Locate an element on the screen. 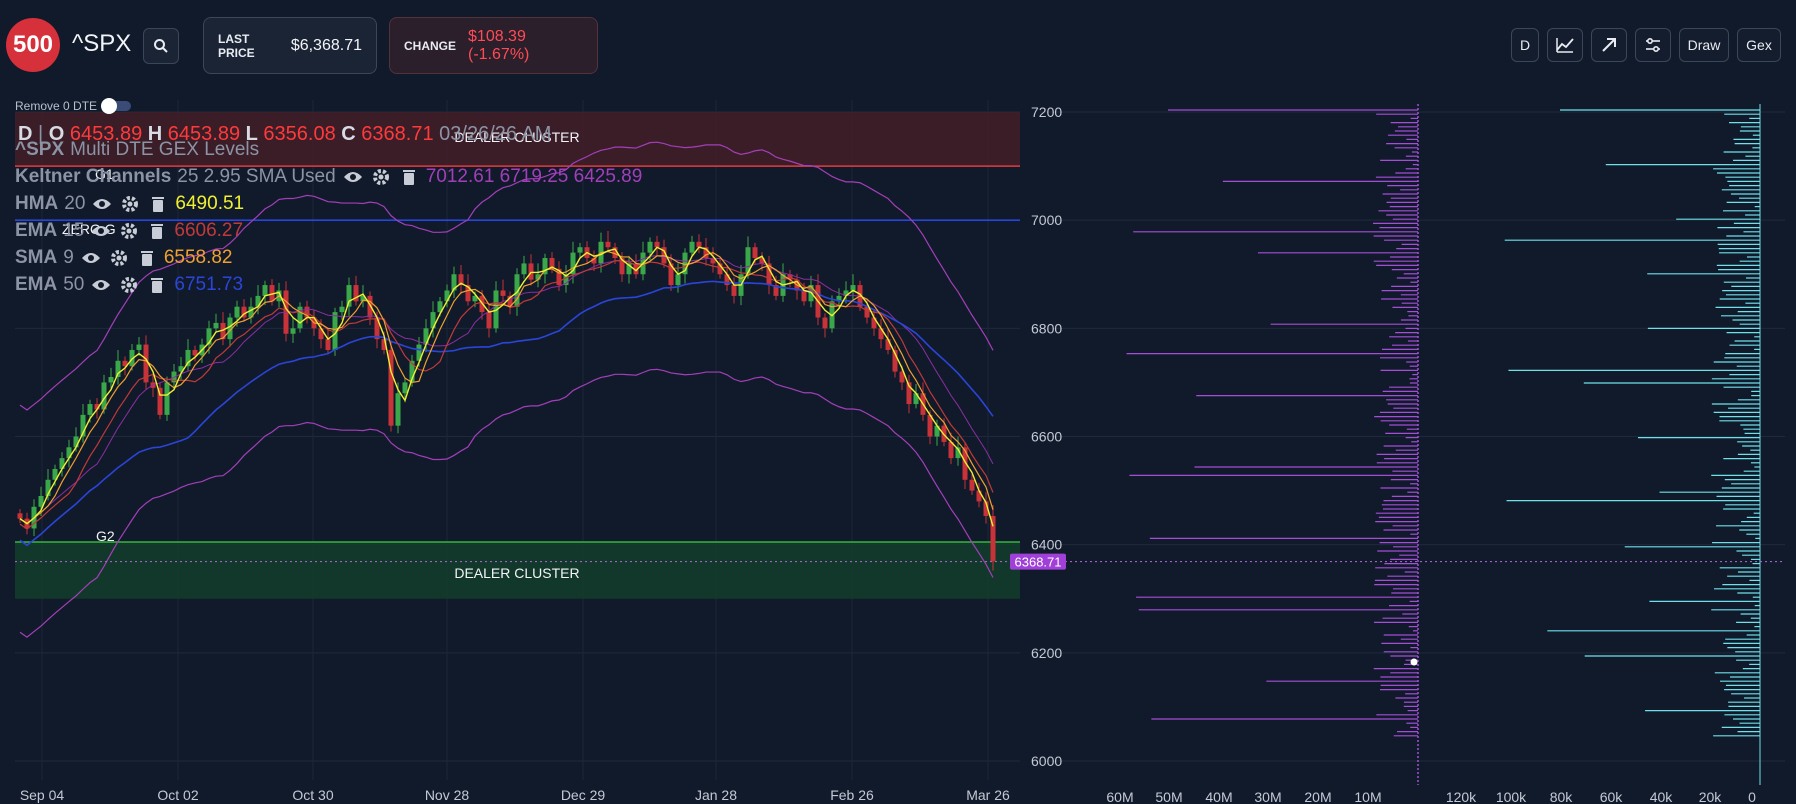  legend-row-sma9: SMA 9 6558.82 is located at coordinates (328, 257).